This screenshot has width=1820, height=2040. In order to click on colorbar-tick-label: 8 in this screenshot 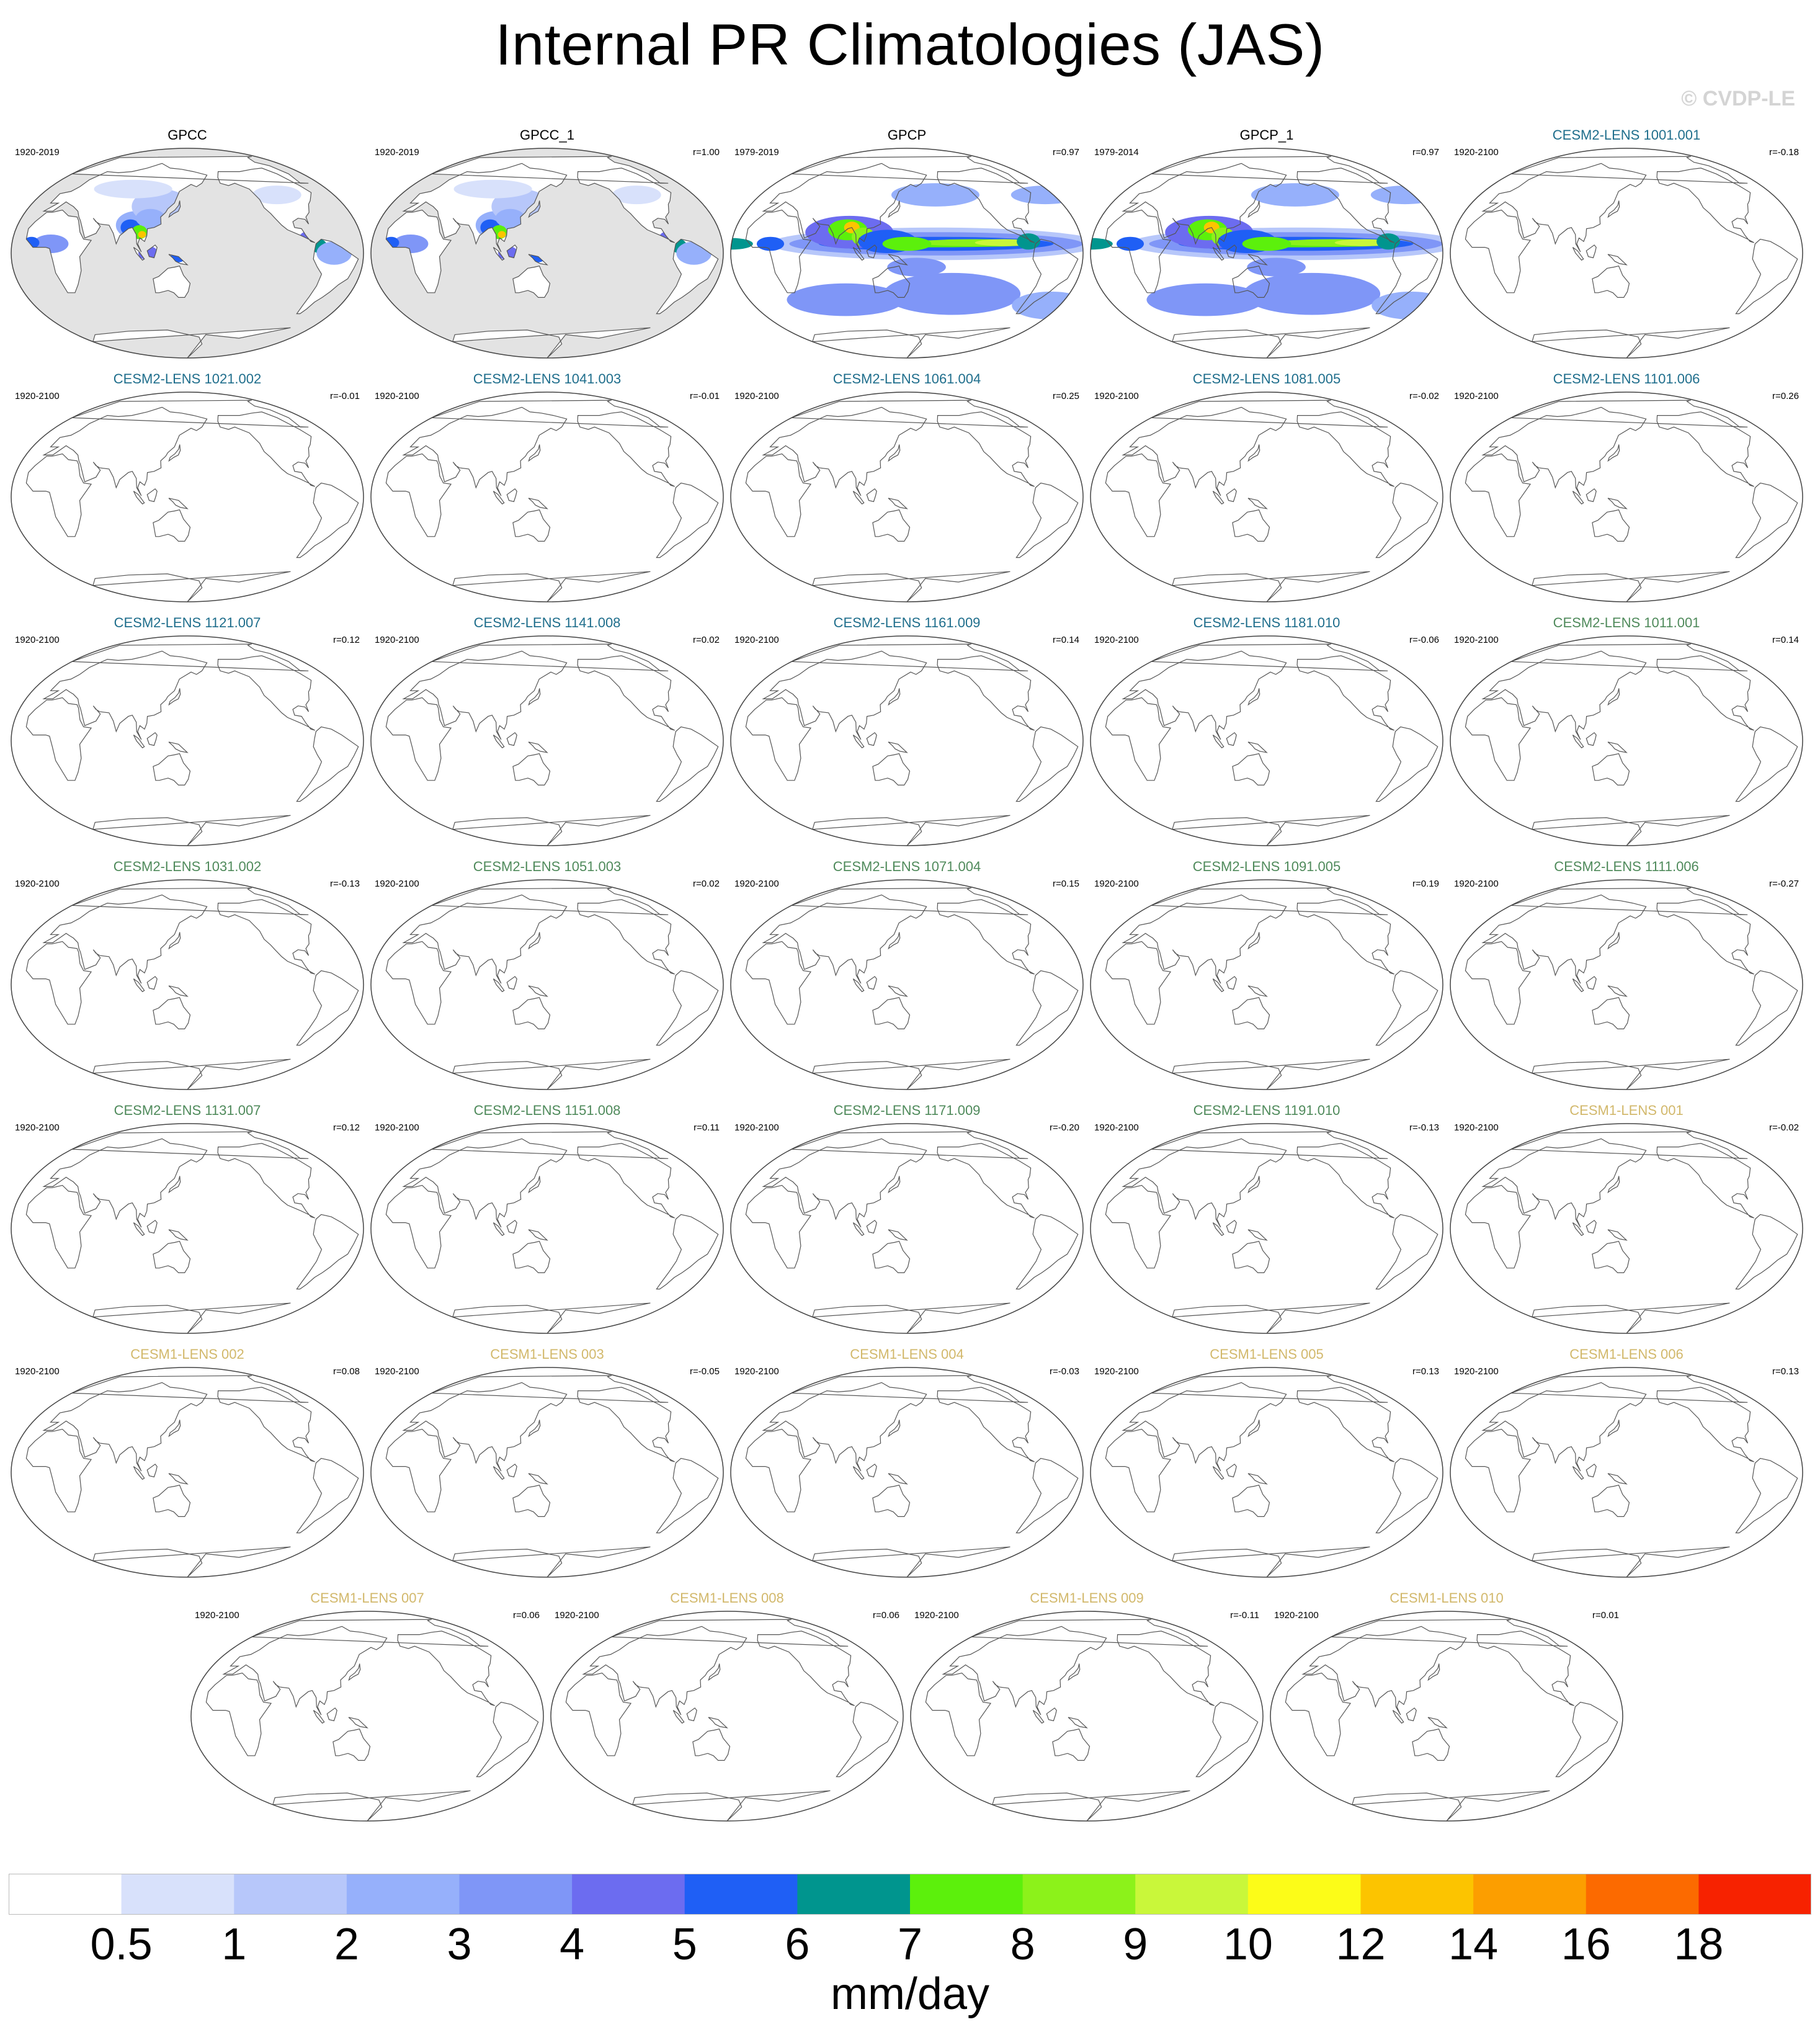, I will do `click(1022, 1944)`.